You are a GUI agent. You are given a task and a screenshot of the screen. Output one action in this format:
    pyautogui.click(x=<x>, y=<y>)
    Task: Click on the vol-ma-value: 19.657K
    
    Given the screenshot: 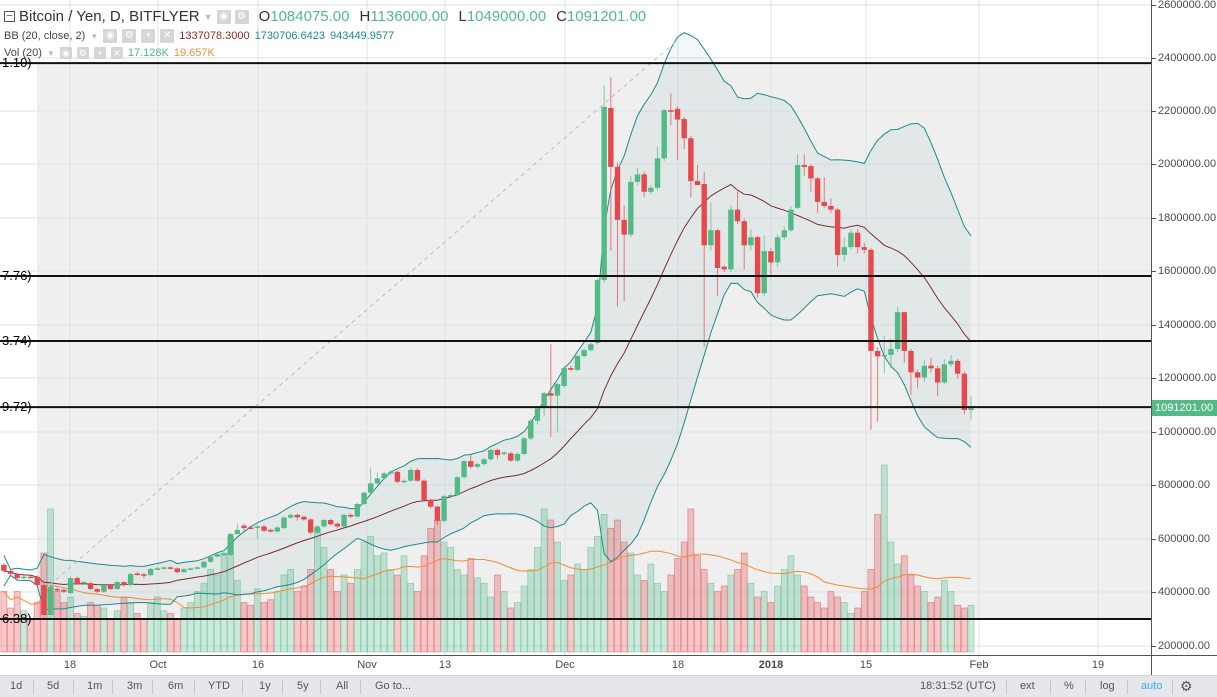 What is the action you would take?
    pyautogui.click(x=194, y=53)
    